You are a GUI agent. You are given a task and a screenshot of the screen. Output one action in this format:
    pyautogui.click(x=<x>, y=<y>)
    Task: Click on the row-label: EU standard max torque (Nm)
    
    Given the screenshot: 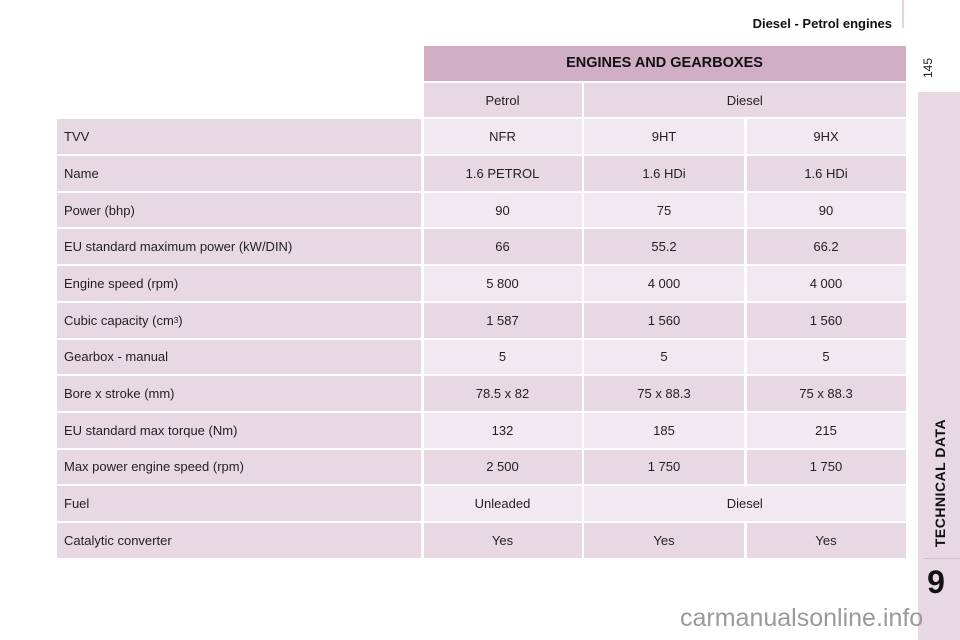 What is the action you would take?
    pyautogui.click(x=239, y=430)
    